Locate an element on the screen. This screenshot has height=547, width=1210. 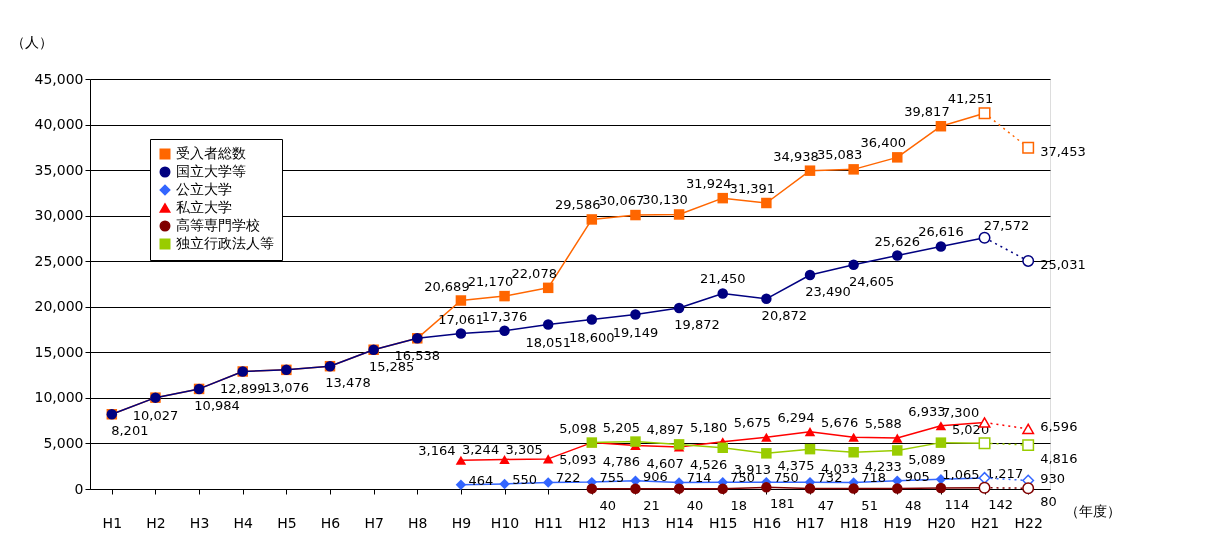
data-label: 1,217 is located at coordinates (1004, 473).